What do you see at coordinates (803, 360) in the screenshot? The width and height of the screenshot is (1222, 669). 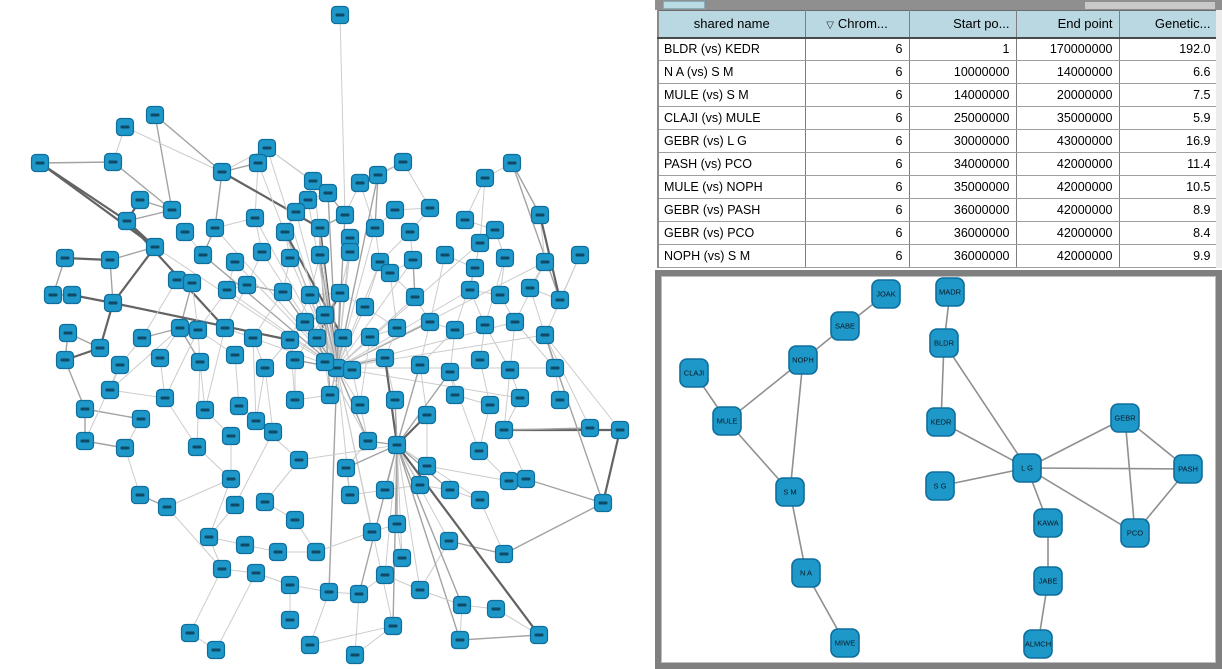 I see `graph-node: NOPH` at bounding box center [803, 360].